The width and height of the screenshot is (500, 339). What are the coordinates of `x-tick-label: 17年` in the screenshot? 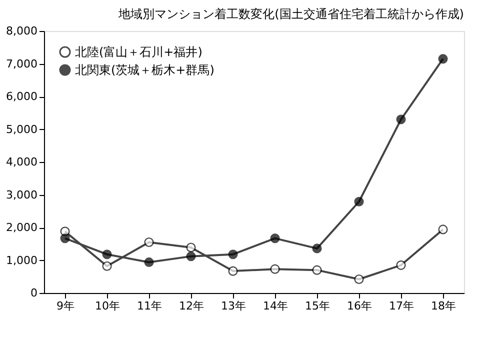 It's located at (401, 306).